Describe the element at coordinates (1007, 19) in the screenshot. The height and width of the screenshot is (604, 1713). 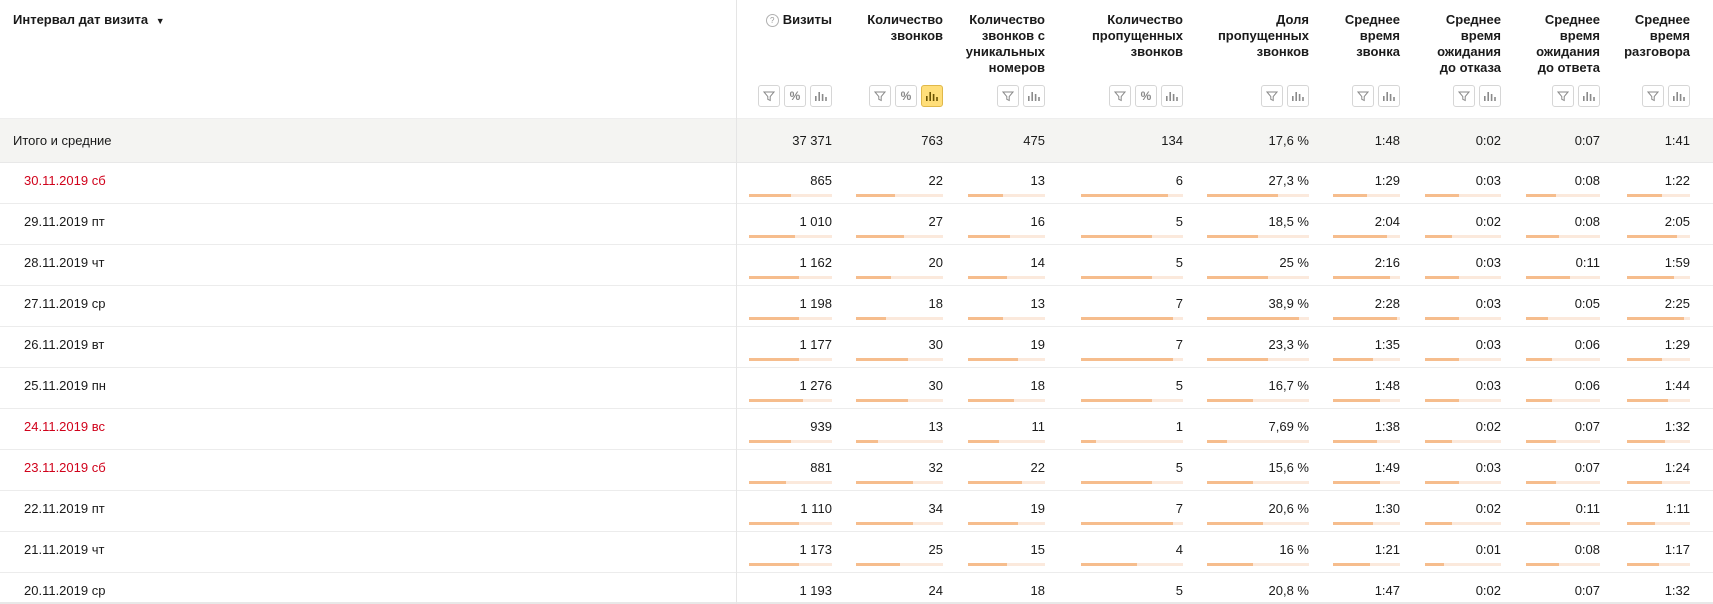
I see `column-header-line: Количество` at that location.